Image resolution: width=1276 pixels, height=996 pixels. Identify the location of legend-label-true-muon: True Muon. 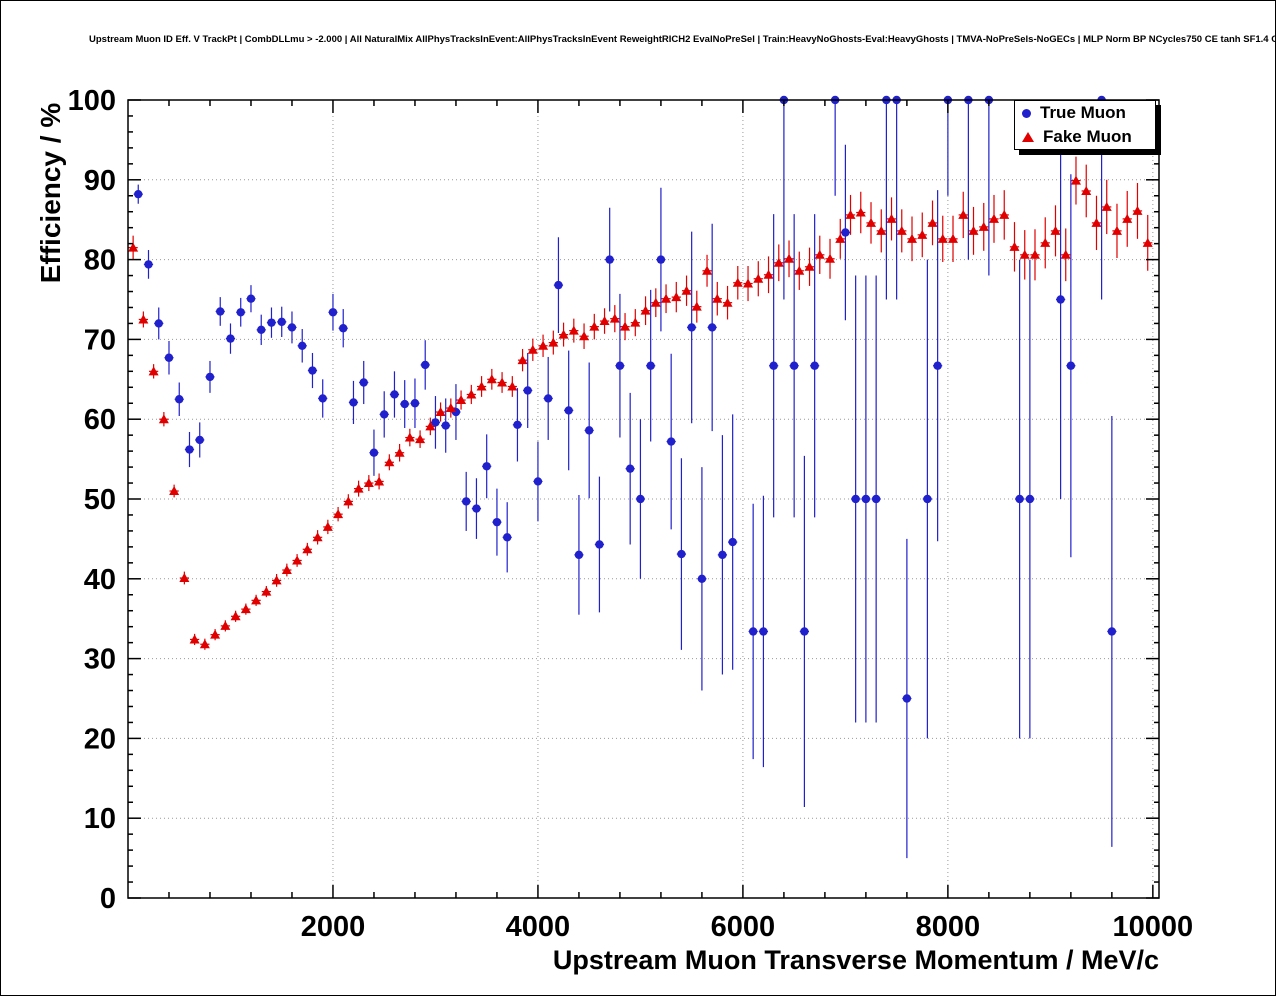
(1083, 112).